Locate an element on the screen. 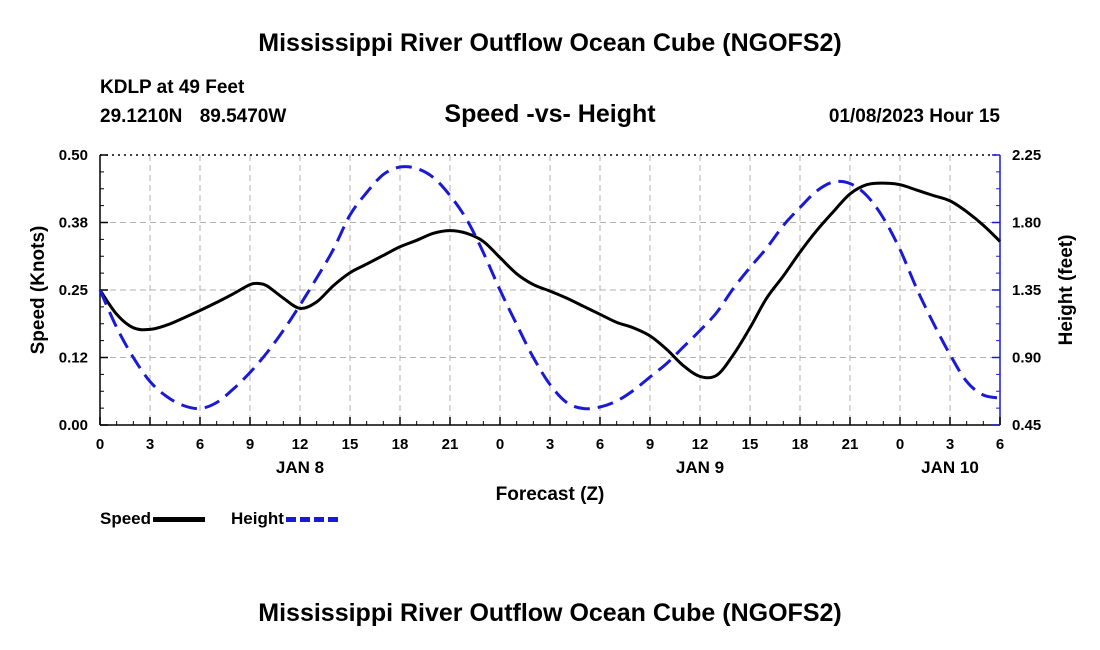  right-tick-label: 0.90 is located at coordinates (1026, 358).